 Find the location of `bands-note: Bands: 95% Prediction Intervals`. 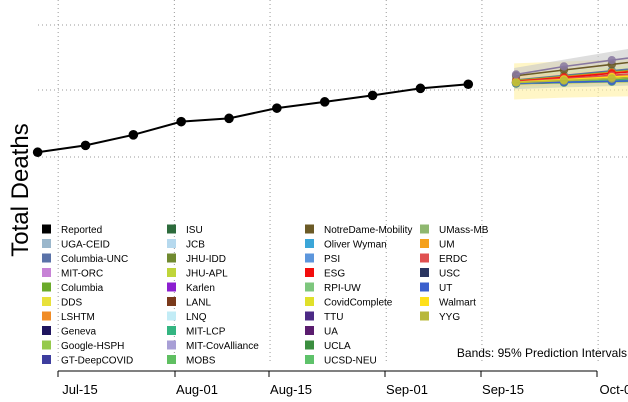

bands-note: Bands: 95% Prediction Intervals is located at coordinates (542, 353).